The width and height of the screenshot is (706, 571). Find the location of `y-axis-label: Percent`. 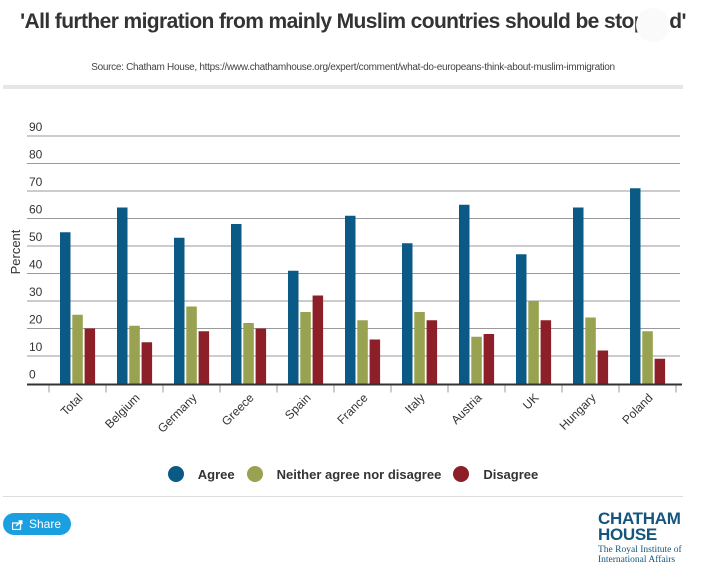

y-axis-label: Percent is located at coordinates (15, 251).